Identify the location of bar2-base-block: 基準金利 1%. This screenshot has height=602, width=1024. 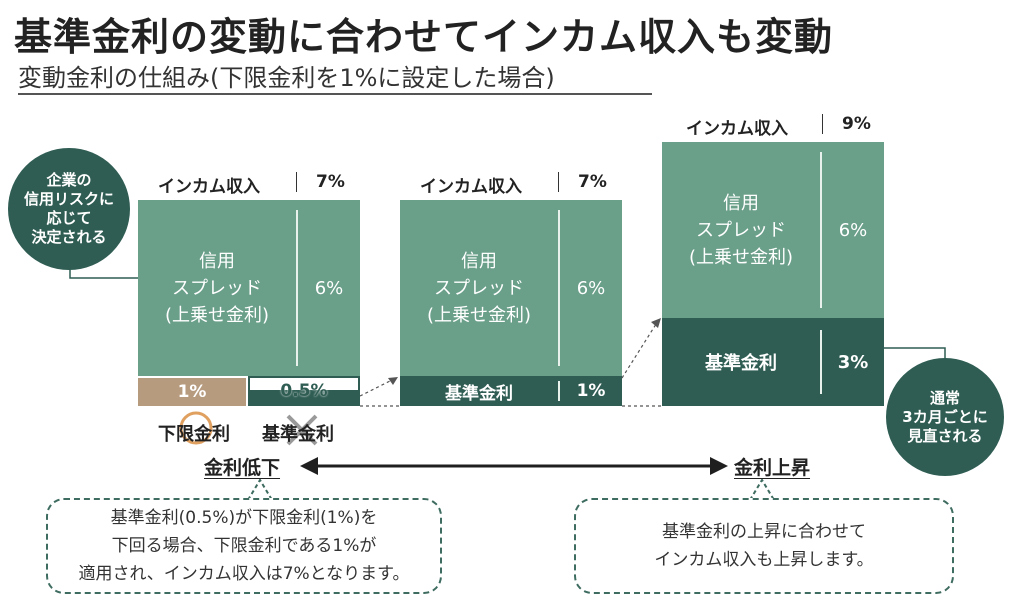
(511, 391).